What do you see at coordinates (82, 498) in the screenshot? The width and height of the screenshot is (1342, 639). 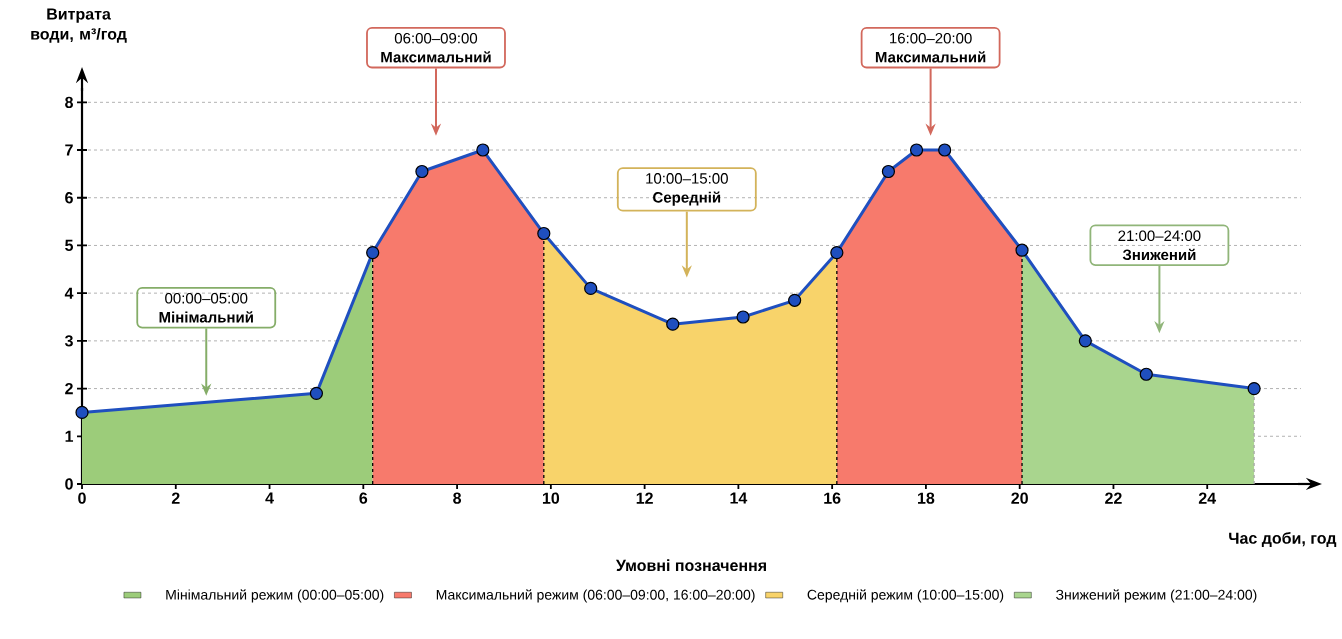 I see `x-tick-label: 0` at bounding box center [82, 498].